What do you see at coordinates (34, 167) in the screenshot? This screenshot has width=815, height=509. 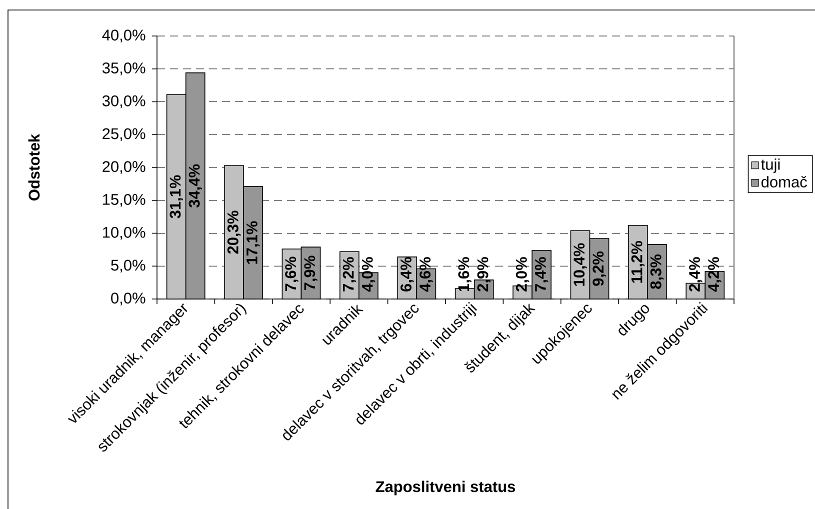 I see `y-axis-title: Odstotek` at bounding box center [34, 167].